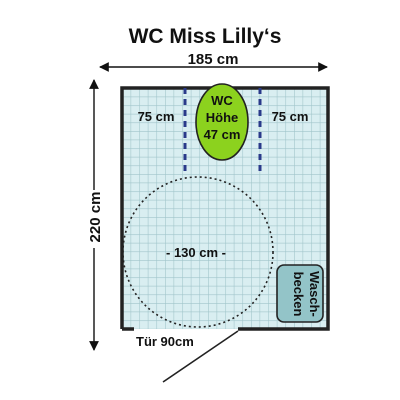  What do you see at coordinates (222, 100) in the screenshot?
I see `wc-label: WC` at bounding box center [222, 100].